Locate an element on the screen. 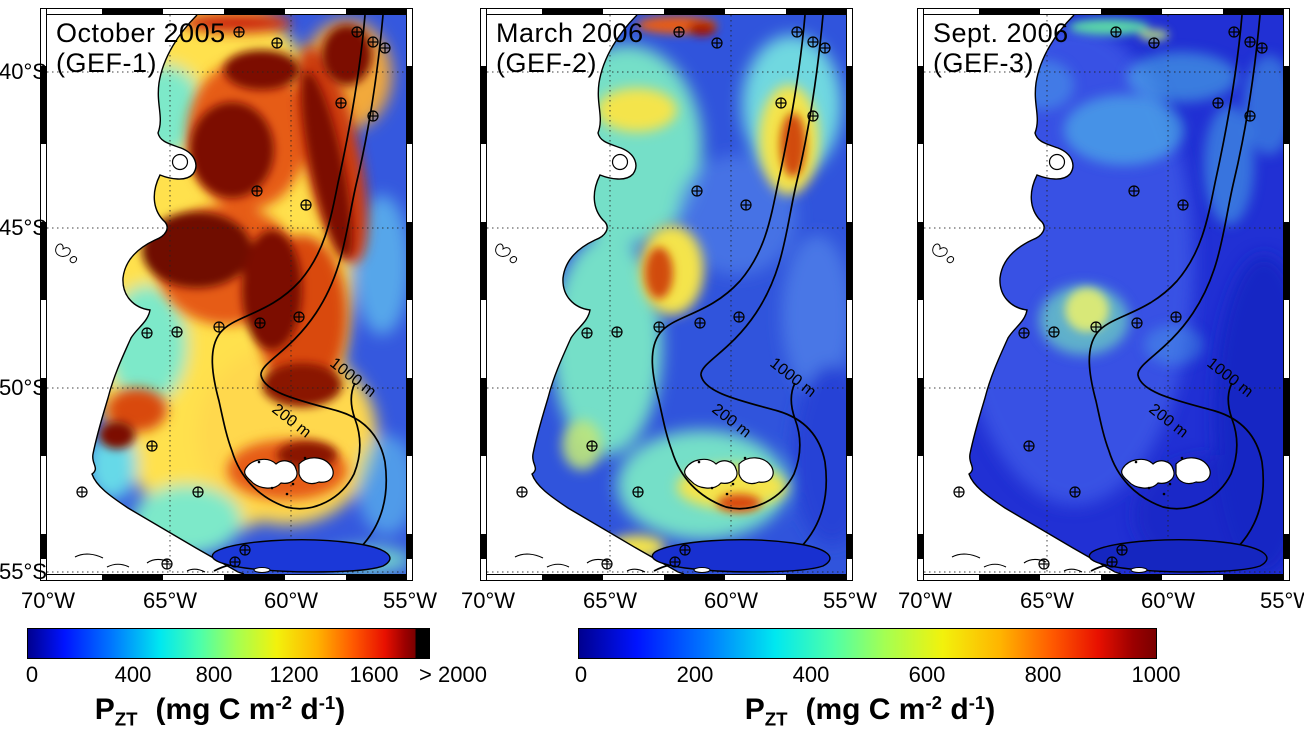  lat-tick-label: 55°S is located at coordinates (23, 571).